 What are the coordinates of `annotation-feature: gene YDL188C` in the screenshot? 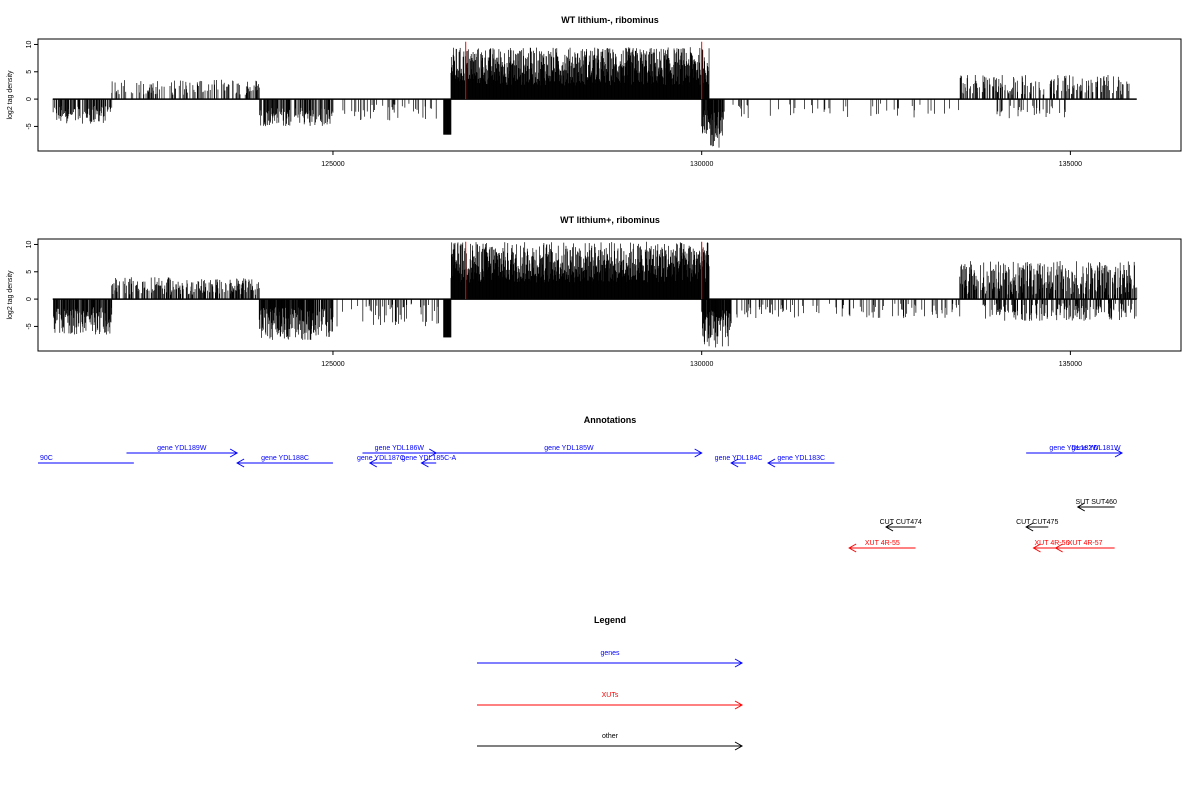 It's located at (284, 461).